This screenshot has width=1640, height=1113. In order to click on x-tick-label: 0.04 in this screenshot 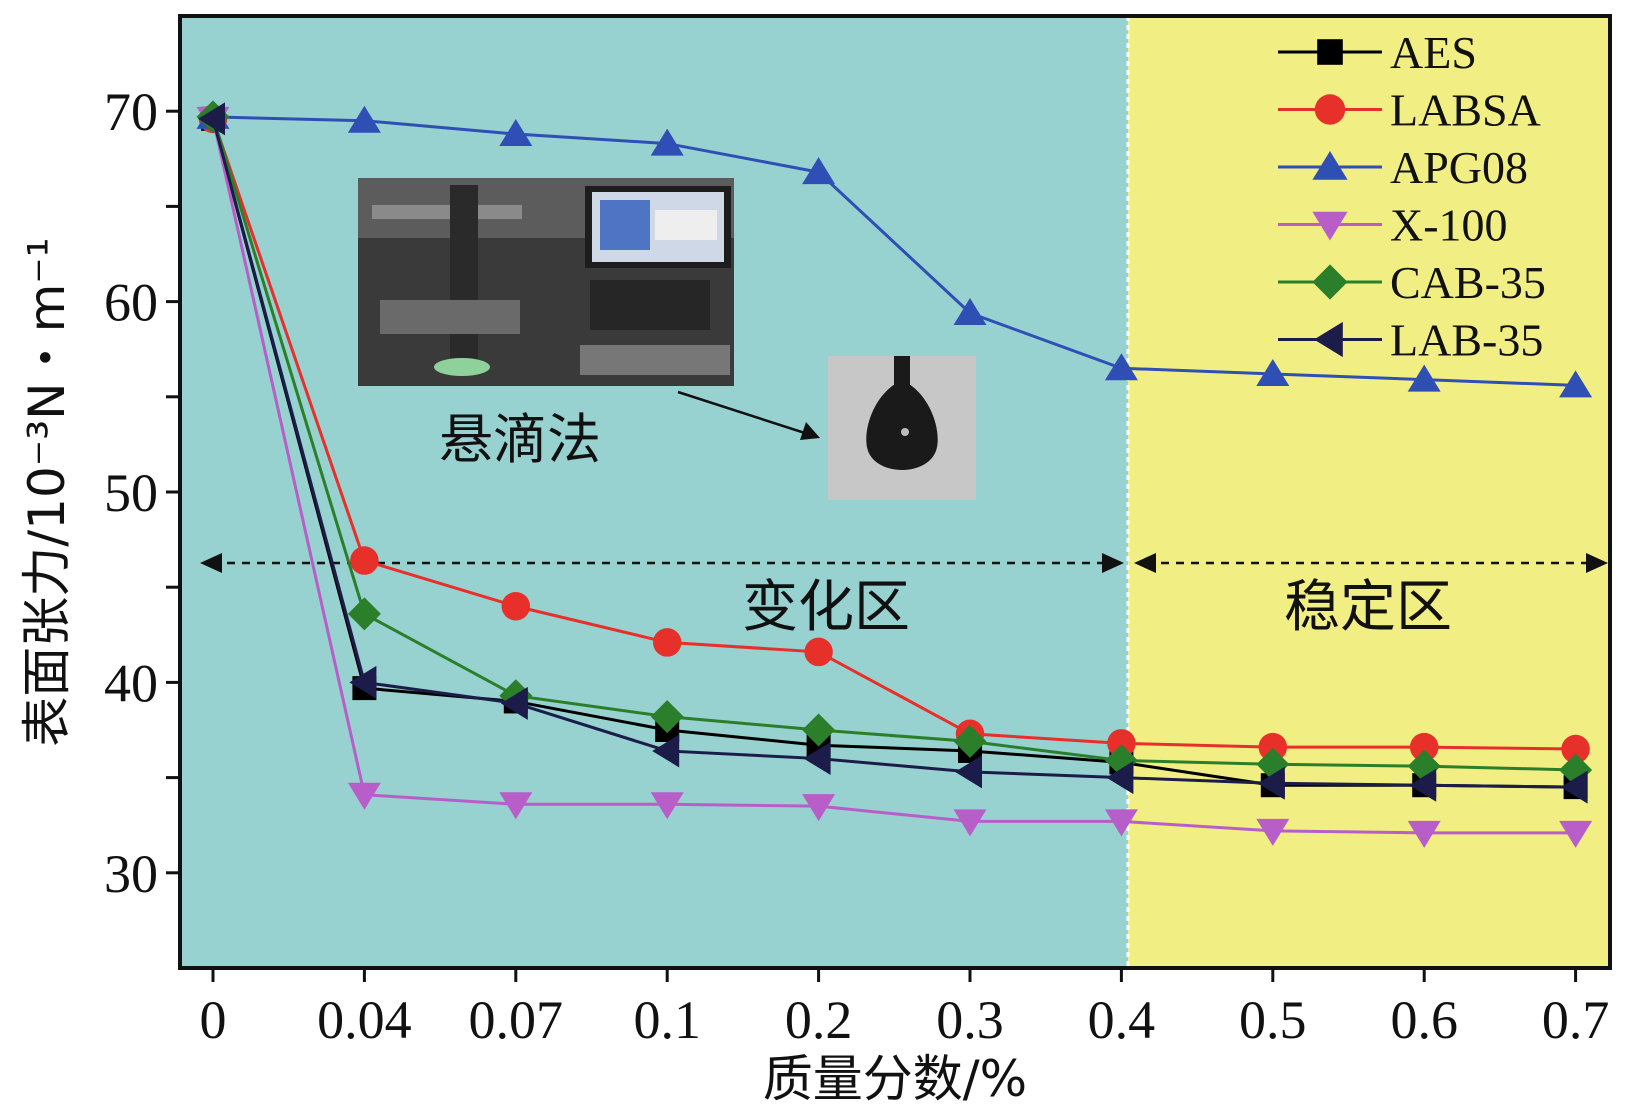, I will do `click(364, 1020)`.